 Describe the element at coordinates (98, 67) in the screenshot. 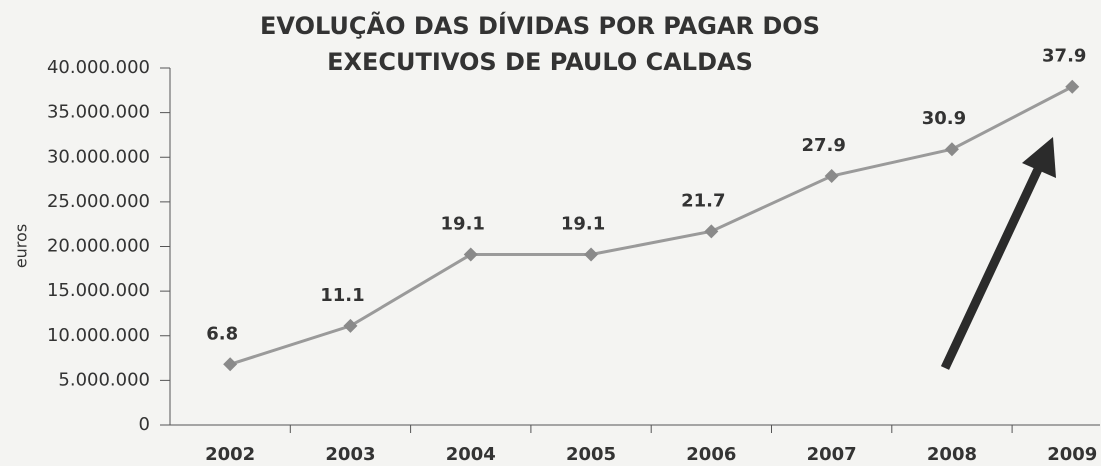

I see `y-tick-label: 40.000.000` at that location.